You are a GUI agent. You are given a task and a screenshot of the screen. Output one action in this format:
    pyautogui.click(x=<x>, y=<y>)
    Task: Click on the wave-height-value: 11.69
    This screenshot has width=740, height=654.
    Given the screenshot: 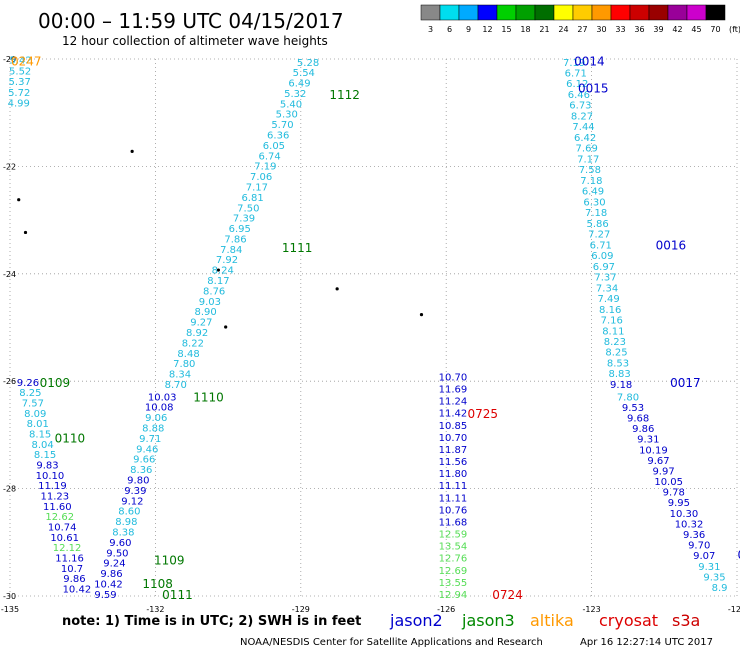 What is the action you would take?
    pyautogui.click(x=453, y=390)
    